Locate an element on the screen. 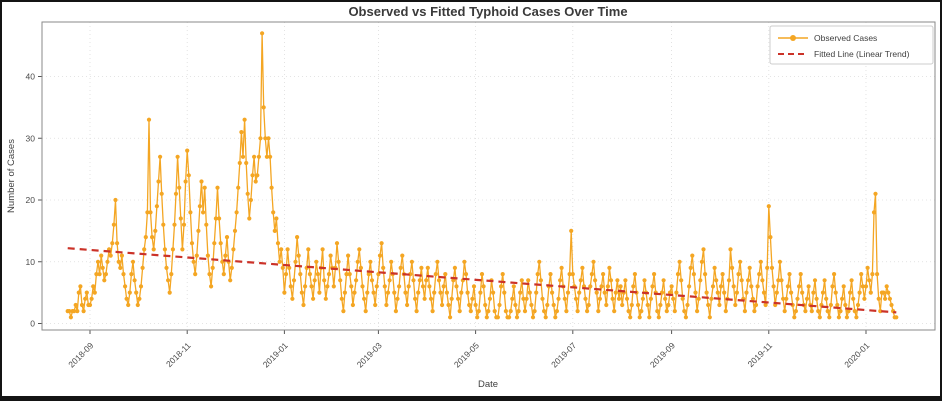 Image resolution: width=942 pixels, height=401 pixels. x-tick-label: 2019-07 is located at coordinates (563, 354).